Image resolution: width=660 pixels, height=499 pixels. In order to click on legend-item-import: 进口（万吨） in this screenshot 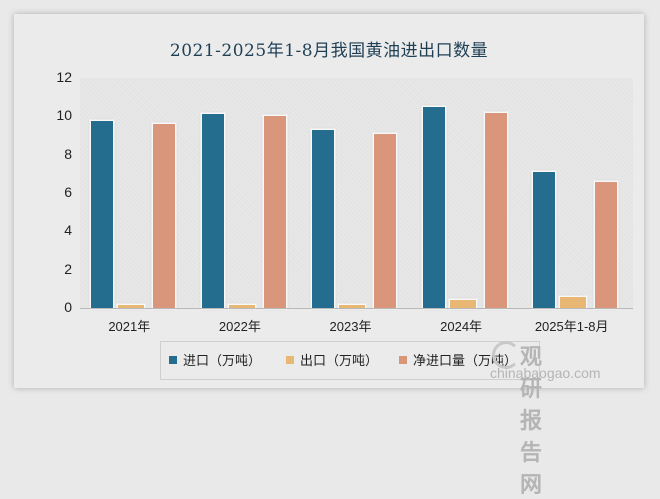, I will do `click(215, 359)`.